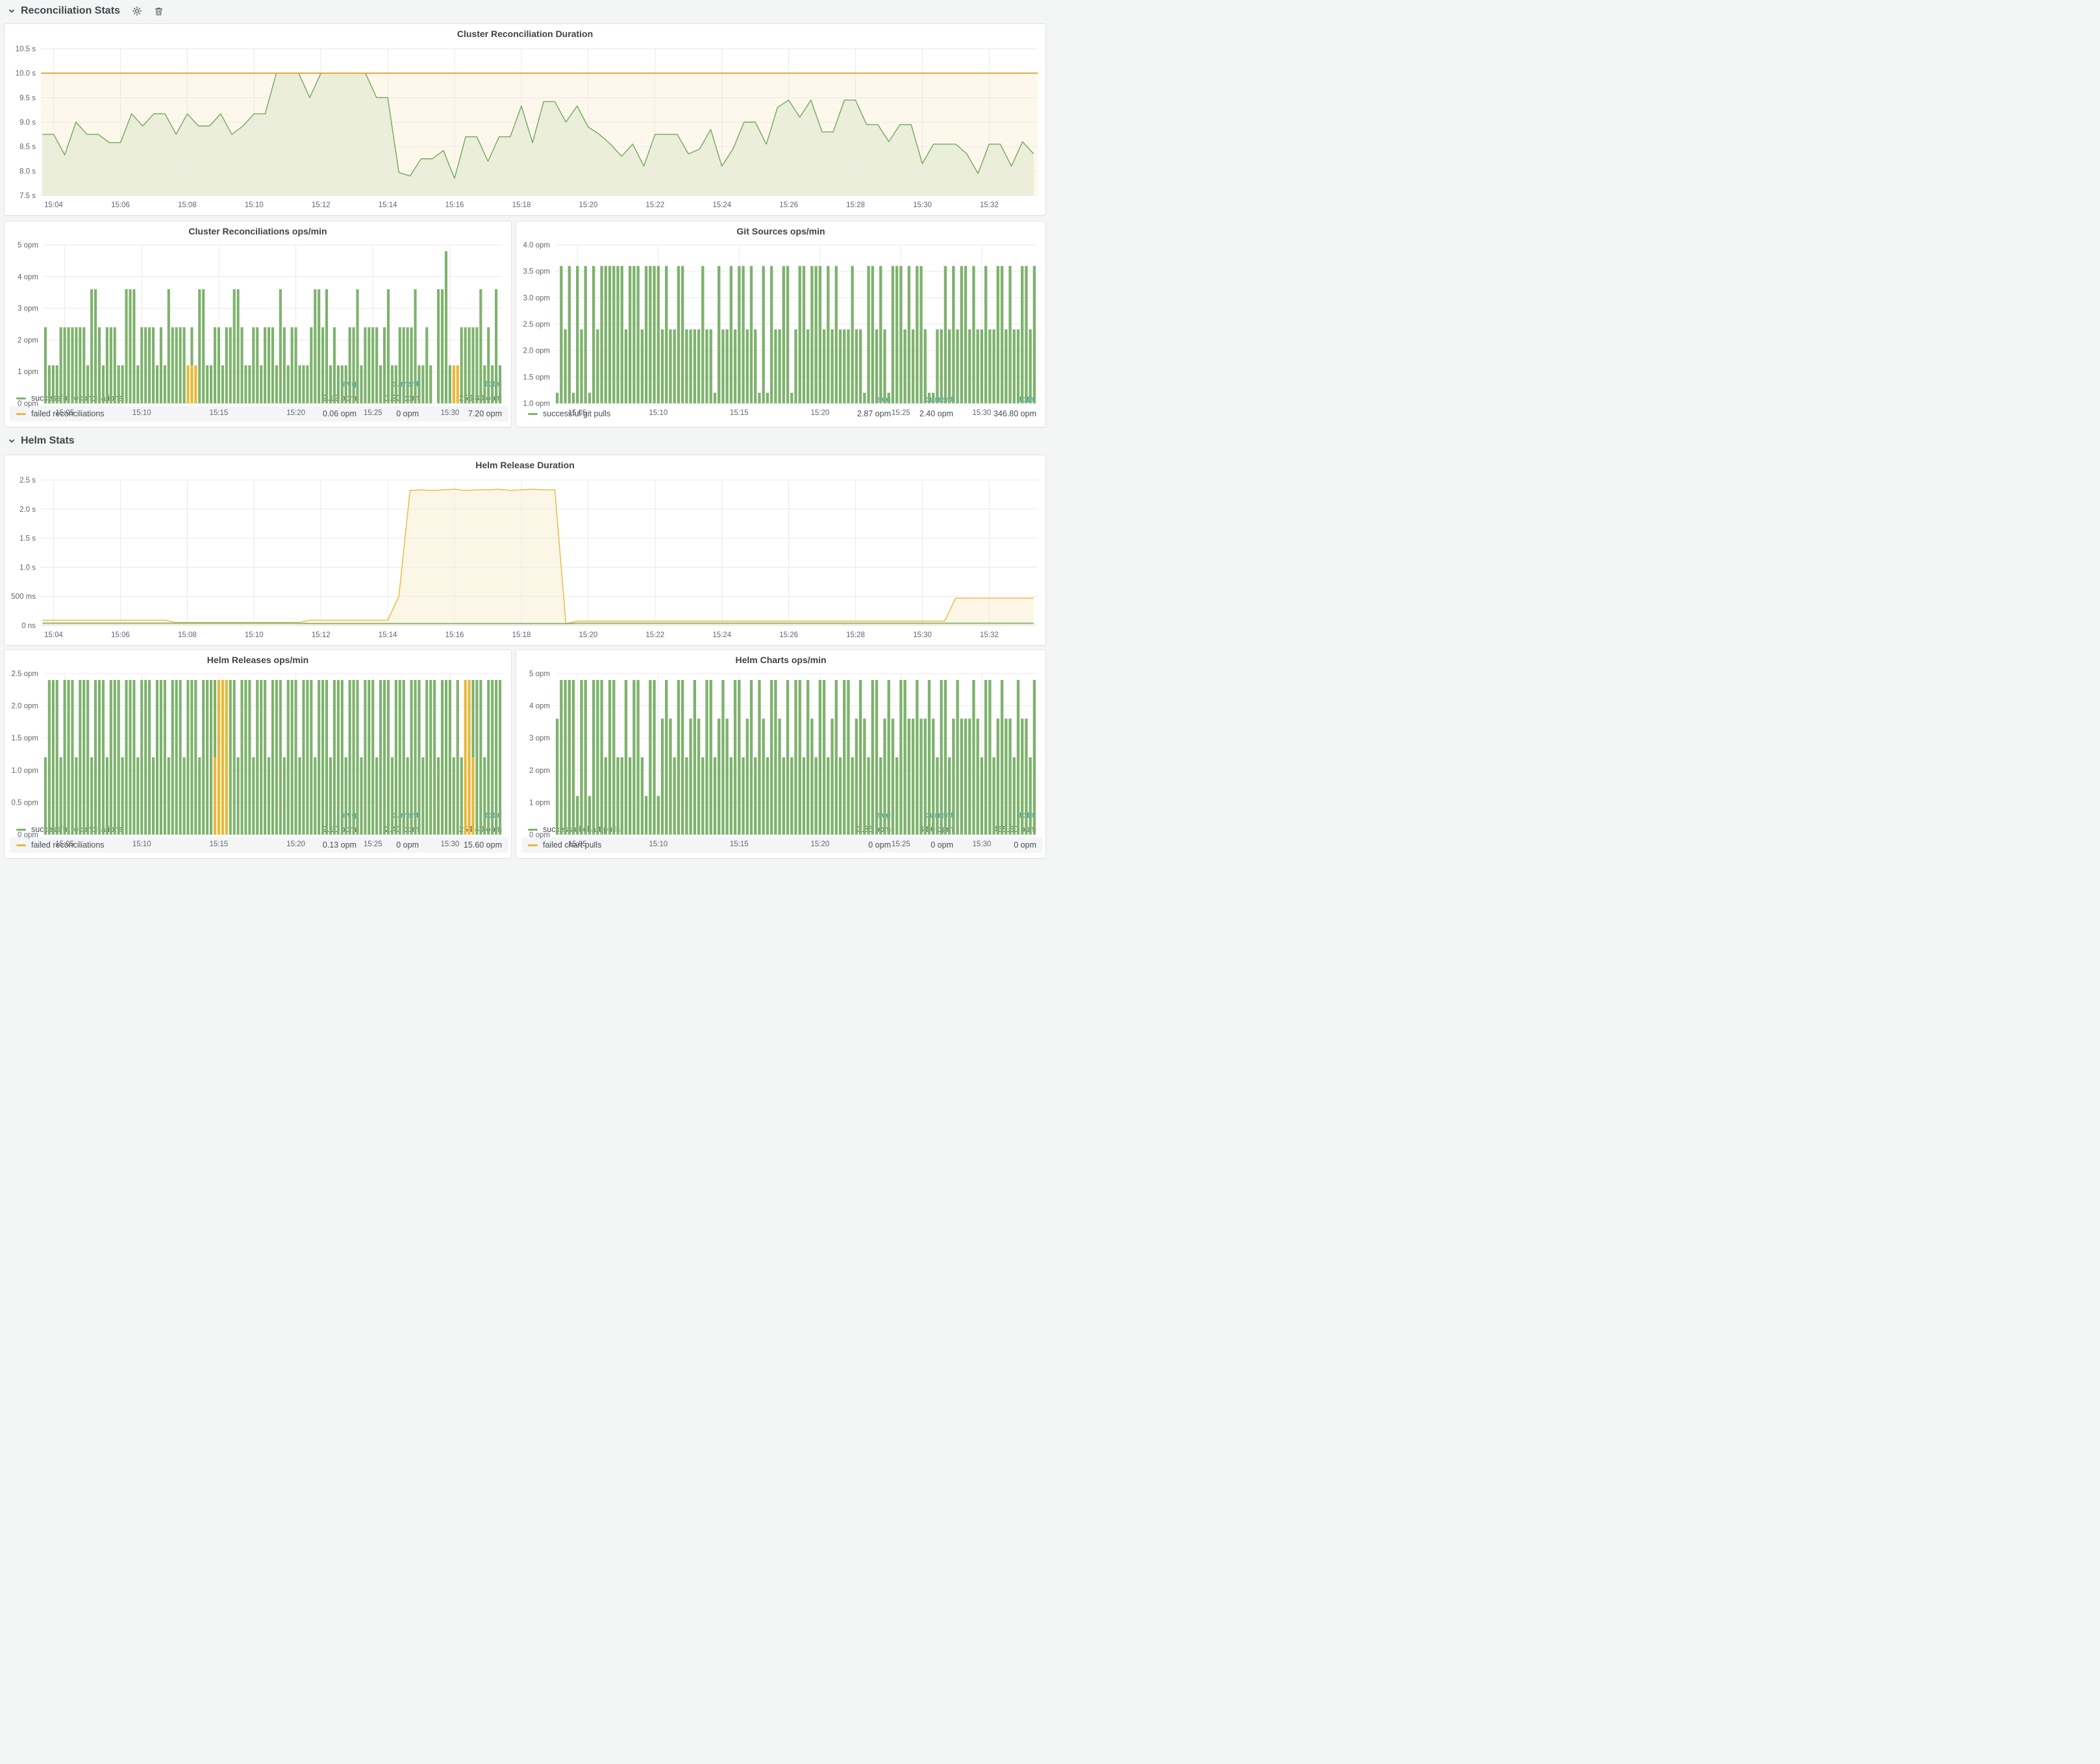 Image resolution: width=2100 pixels, height=1764 pixels. What do you see at coordinates (679, 414) in the screenshot?
I see `legend-series-label: successful git pulls` at bounding box center [679, 414].